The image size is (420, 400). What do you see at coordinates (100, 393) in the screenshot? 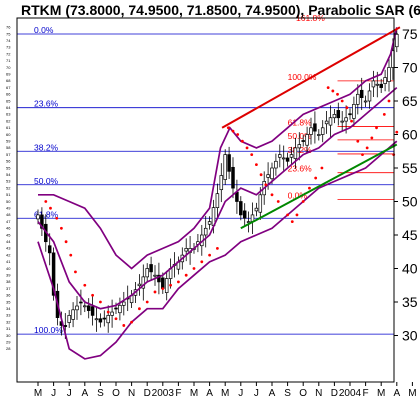
I see `x-tick-label: S` at bounding box center [100, 393].